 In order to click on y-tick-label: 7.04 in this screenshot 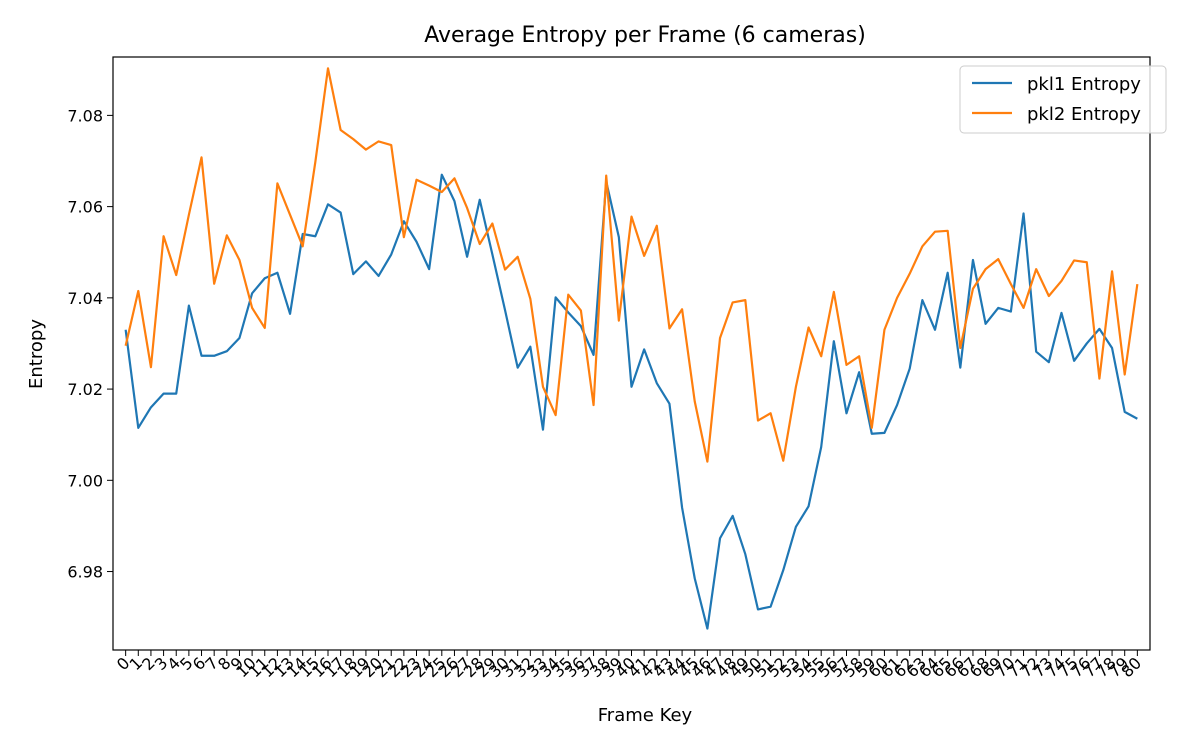, I will do `click(85, 298)`.